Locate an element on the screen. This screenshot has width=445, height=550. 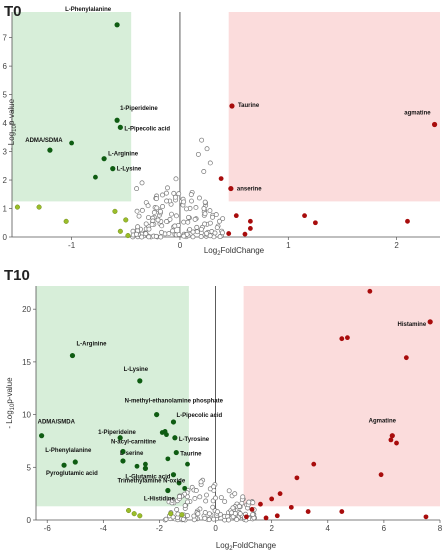
y-tick-label: 15 is located at coordinates (26, 362).